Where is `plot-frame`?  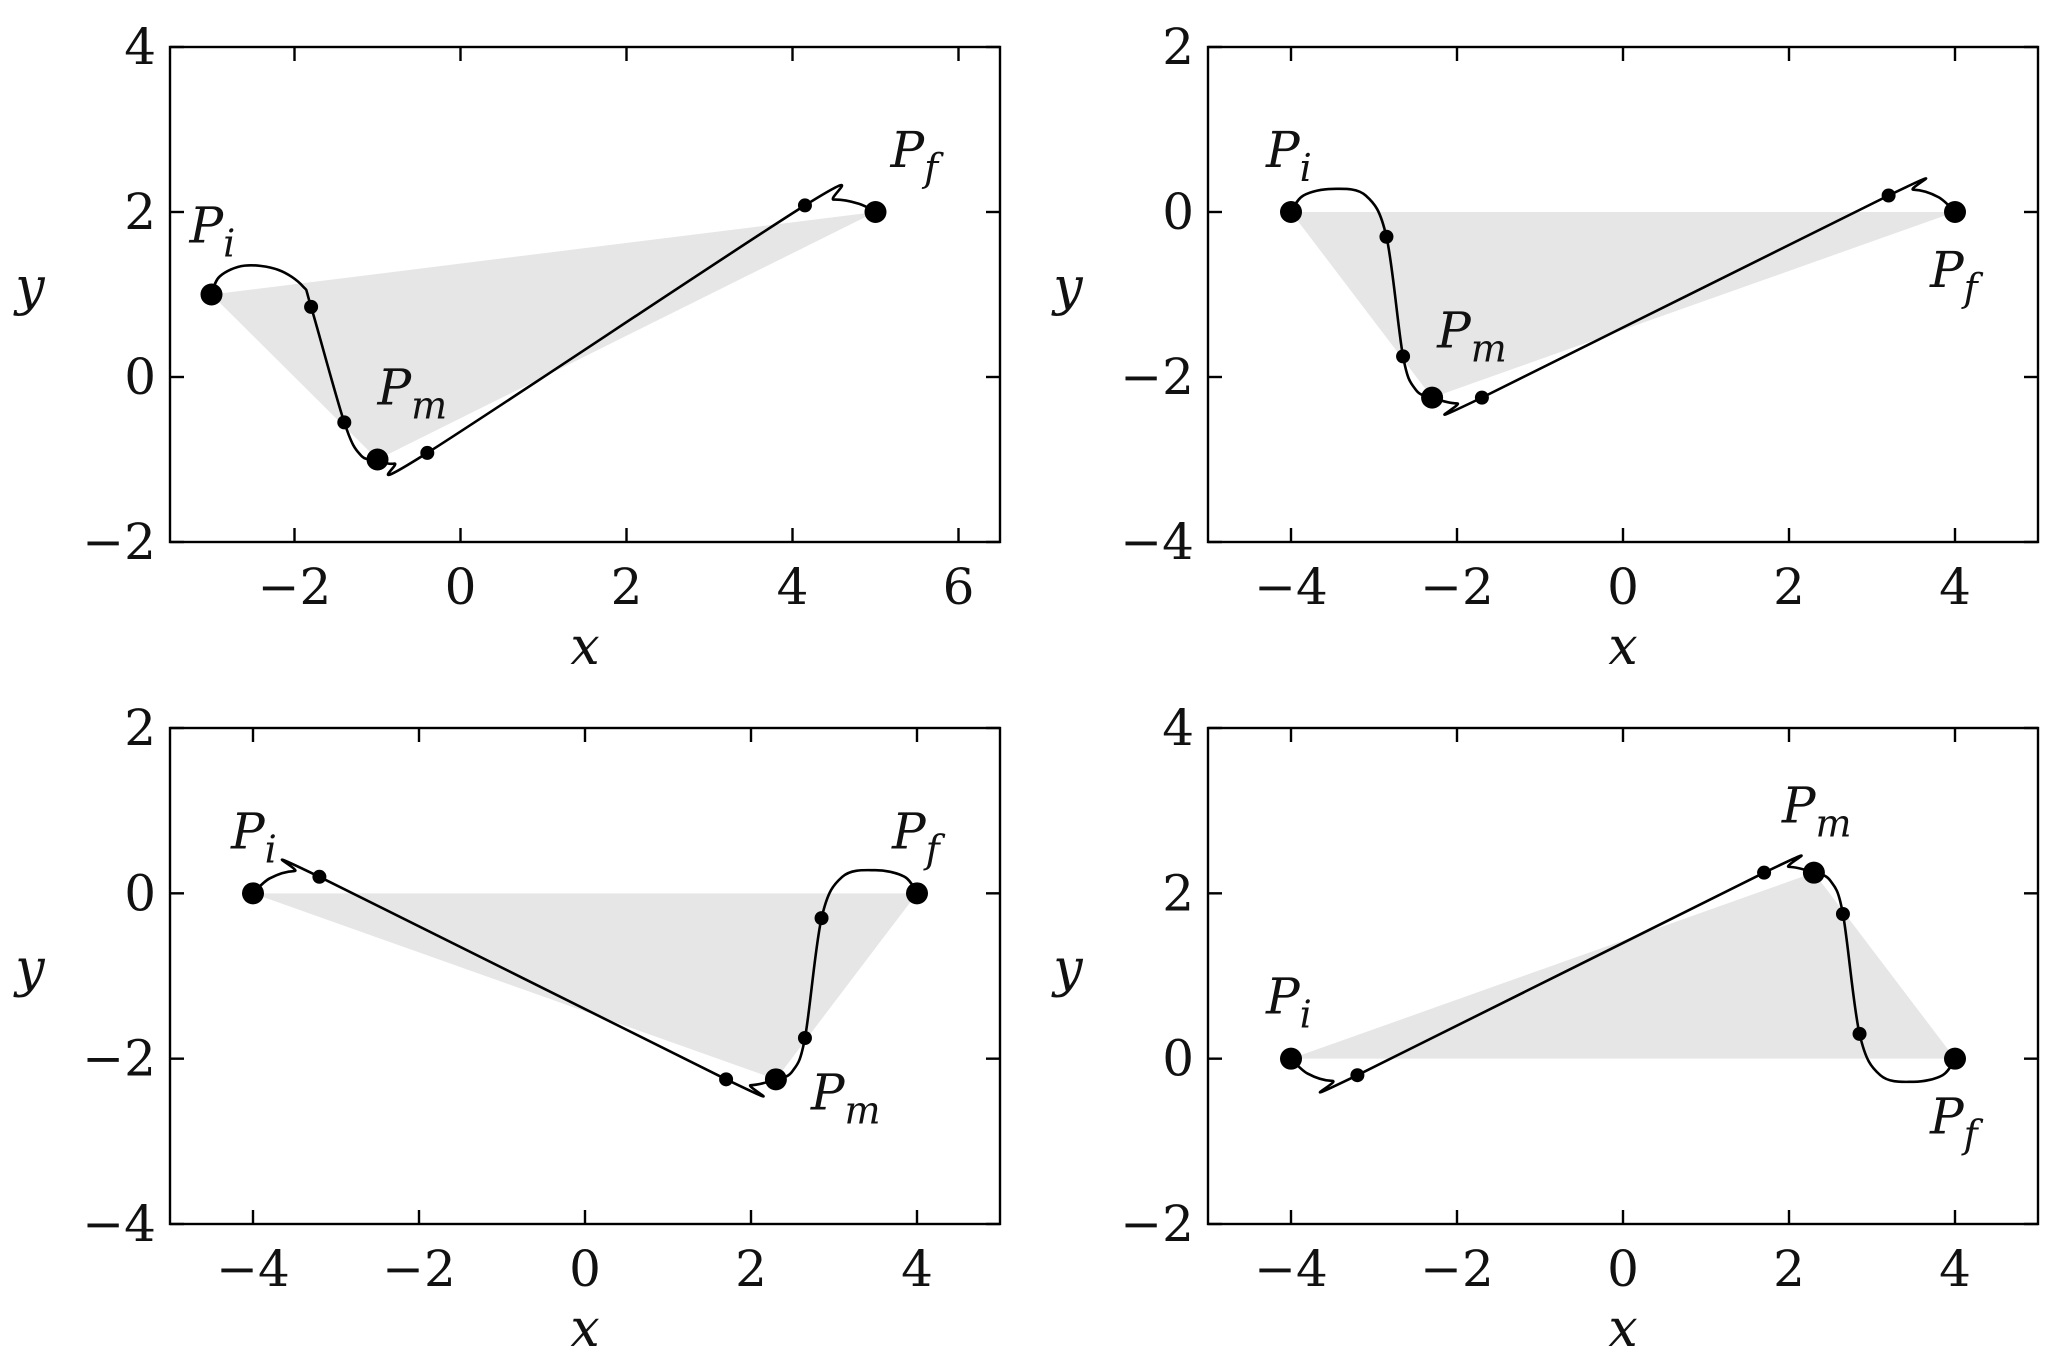 plot-frame is located at coordinates (585, 294).